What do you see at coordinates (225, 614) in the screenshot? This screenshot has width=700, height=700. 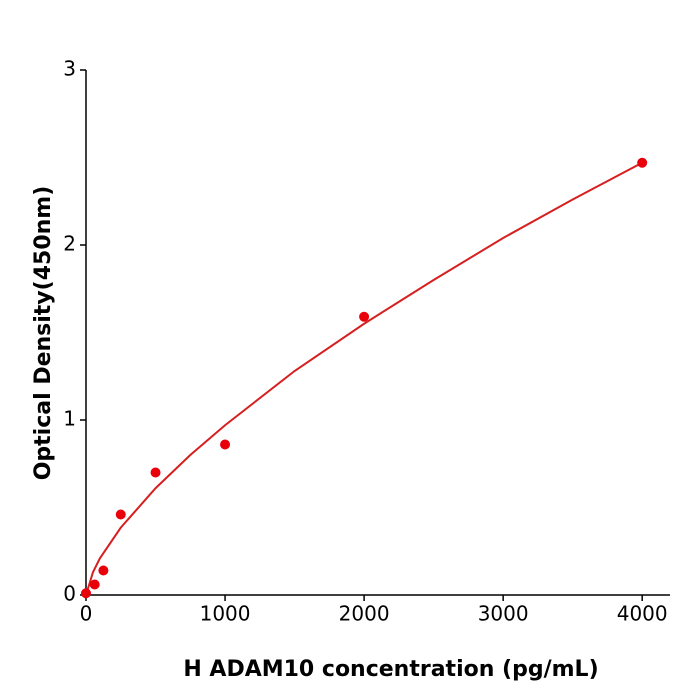 I see `x-tick-label: 1000` at bounding box center [225, 614].